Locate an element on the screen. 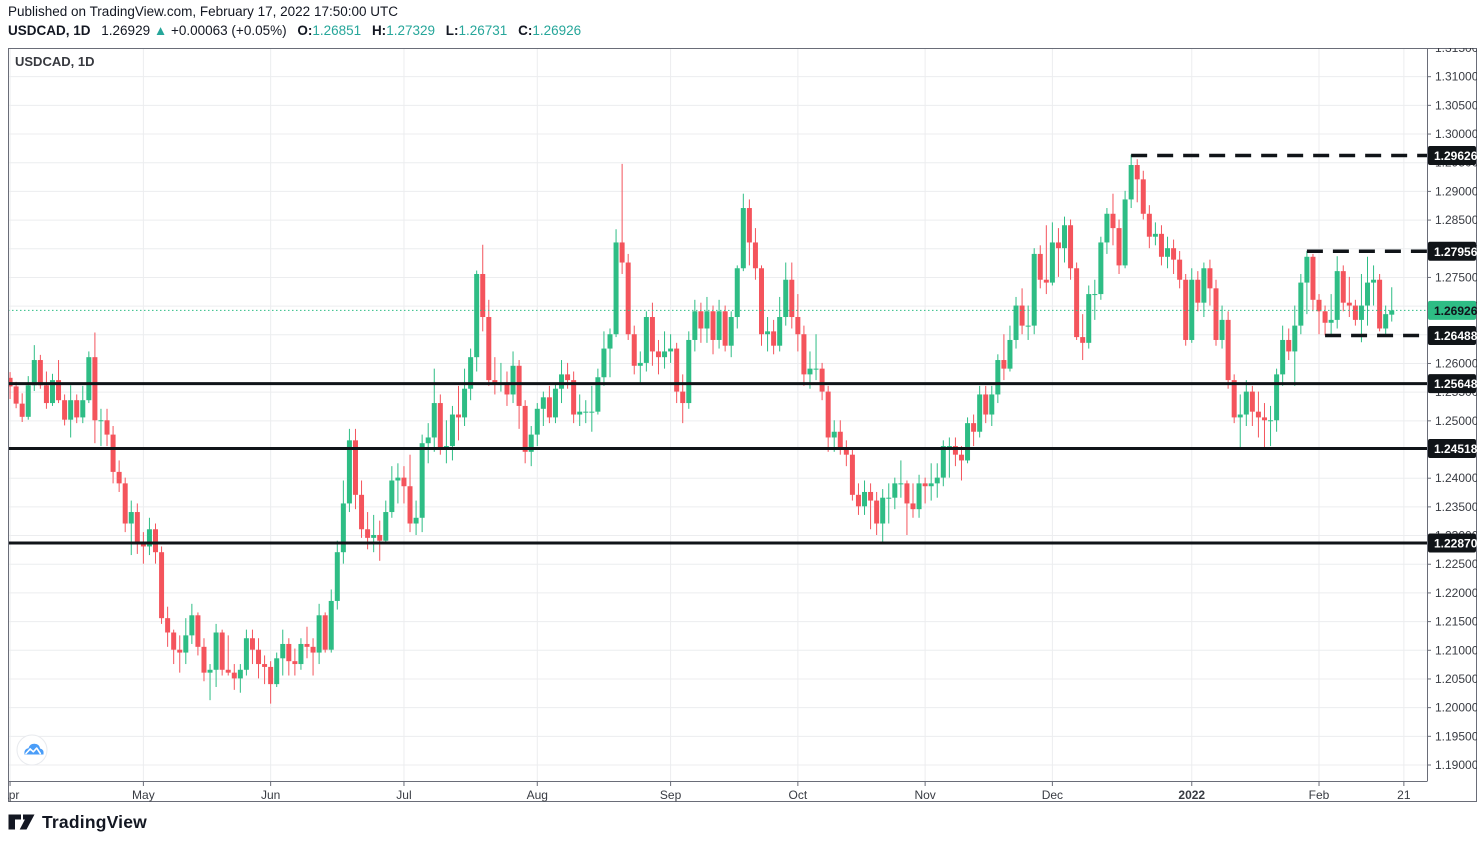  last-price: 1.26929 is located at coordinates (126, 30).